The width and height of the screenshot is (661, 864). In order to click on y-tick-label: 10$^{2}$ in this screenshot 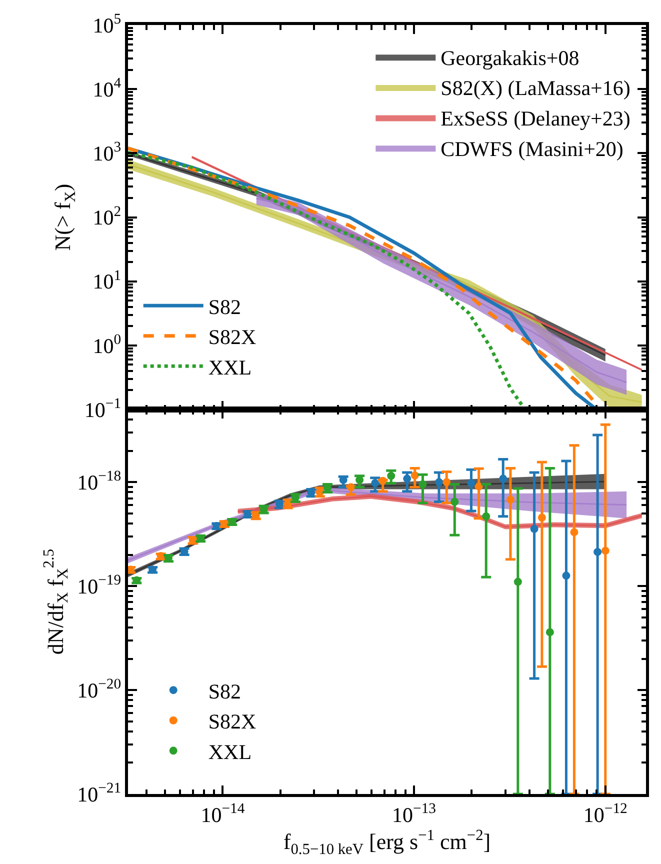, I will do `click(107, 217)`.